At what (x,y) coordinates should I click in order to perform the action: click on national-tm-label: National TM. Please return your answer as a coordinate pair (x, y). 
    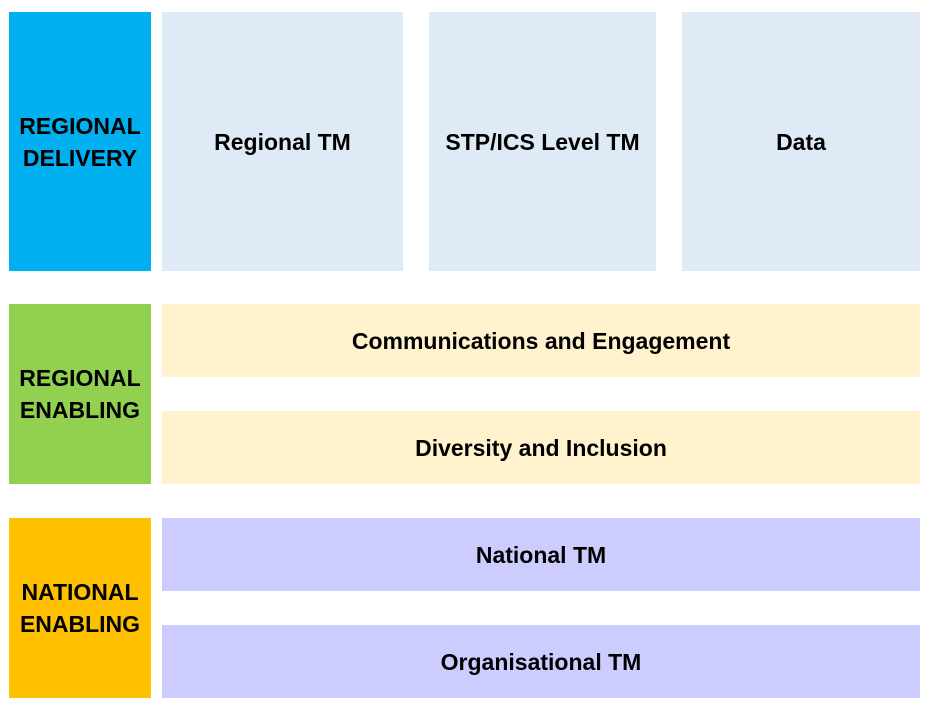
    Looking at the image, I should click on (541, 554).